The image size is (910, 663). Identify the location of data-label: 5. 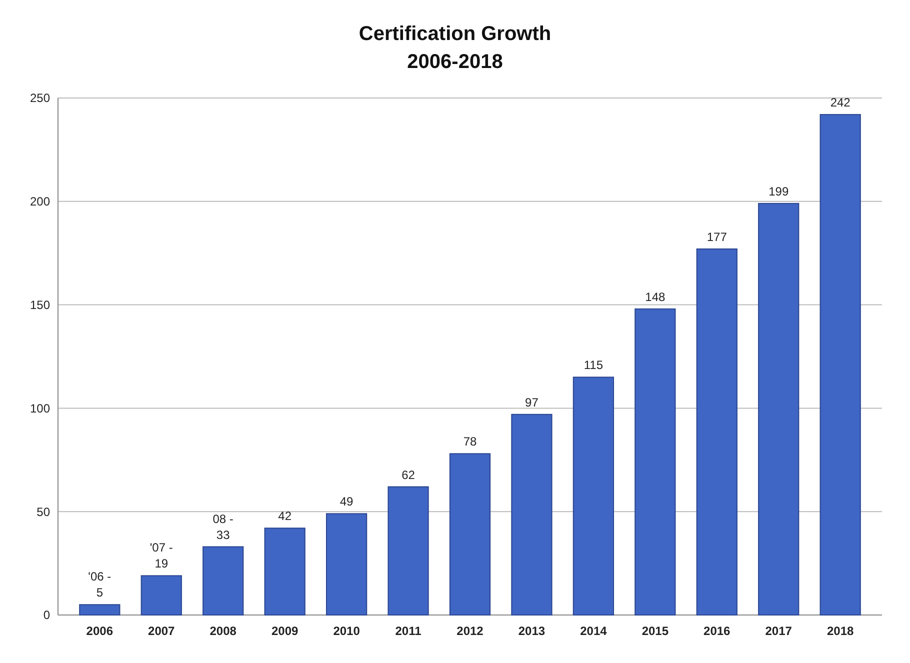
(100, 593).